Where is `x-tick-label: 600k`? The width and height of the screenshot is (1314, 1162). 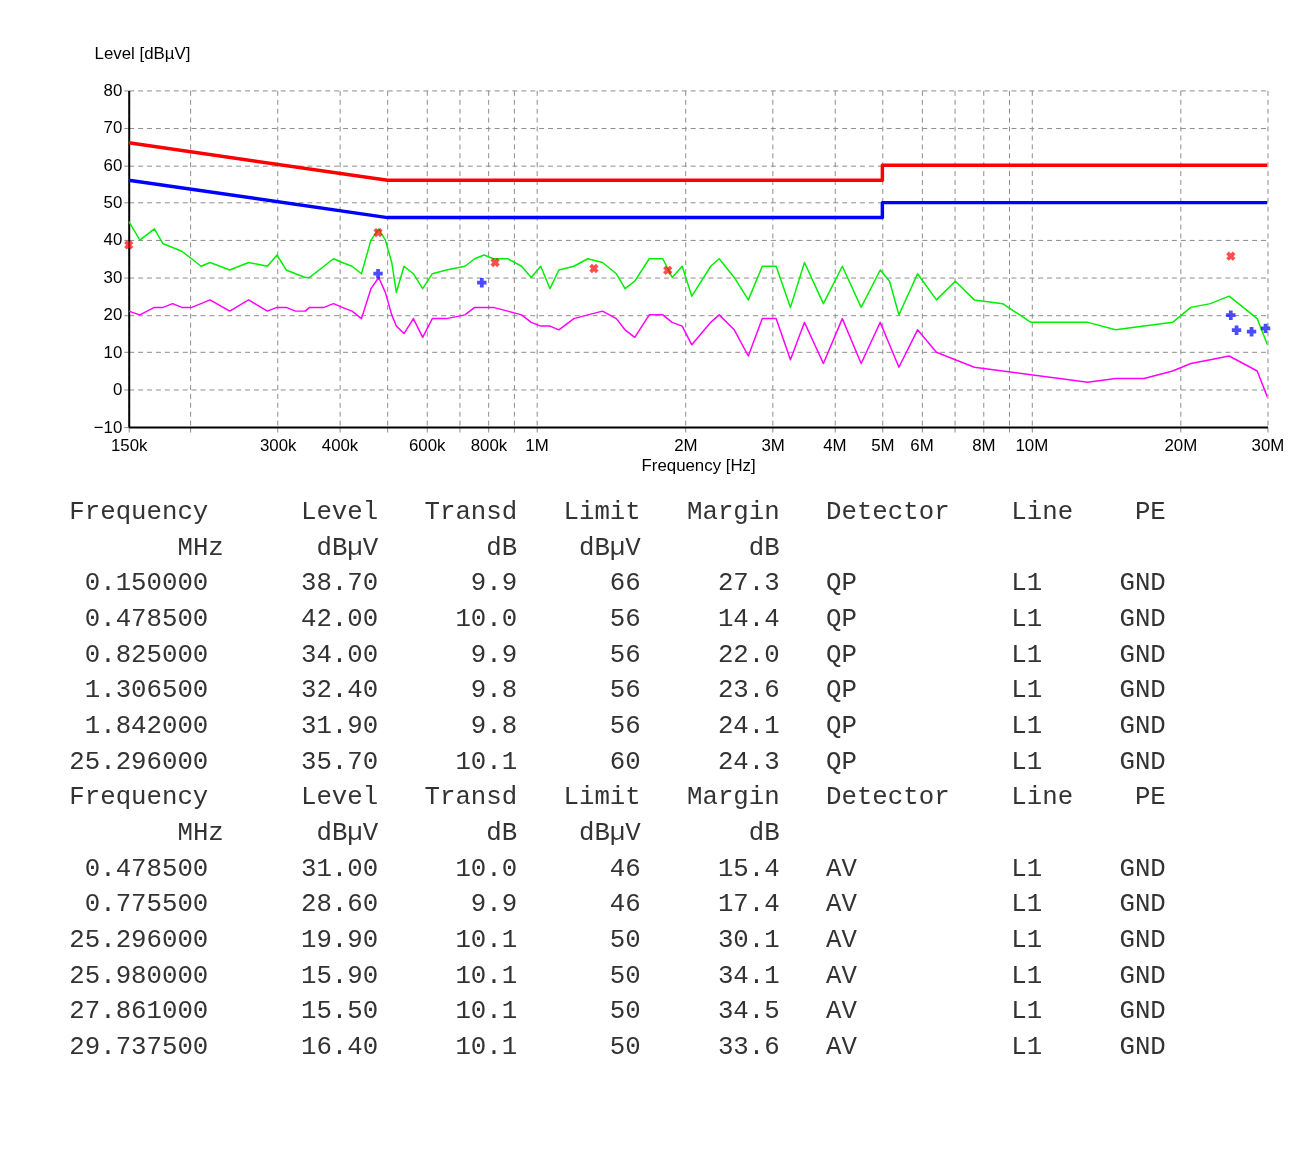 x-tick-label: 600k is located at coordinates (427, 446).